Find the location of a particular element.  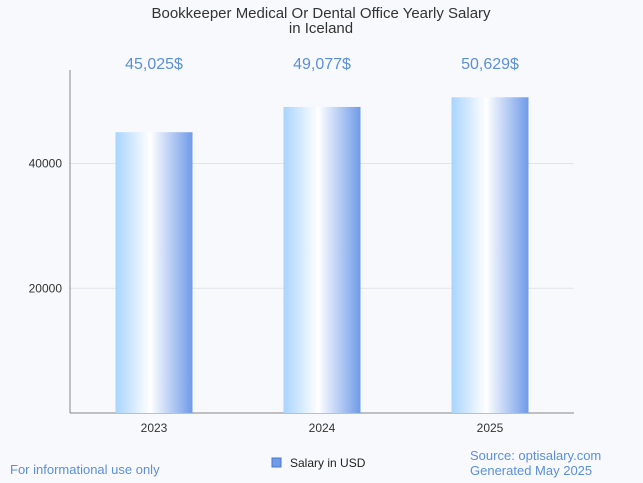

data-label-2024: 49,077$ is located at coordinates (322, 64).